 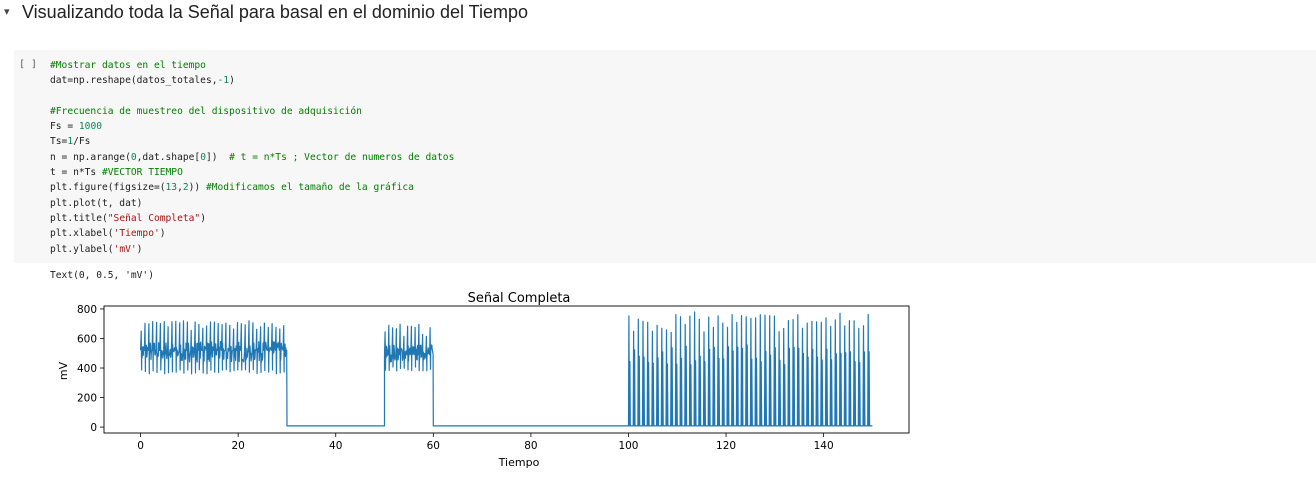 What do you see at coordinates (252, 172) in the screenshot?
I see `code-line: t = n*Ts #VECTOR TIEMPO` at bounding box center [252, 172].